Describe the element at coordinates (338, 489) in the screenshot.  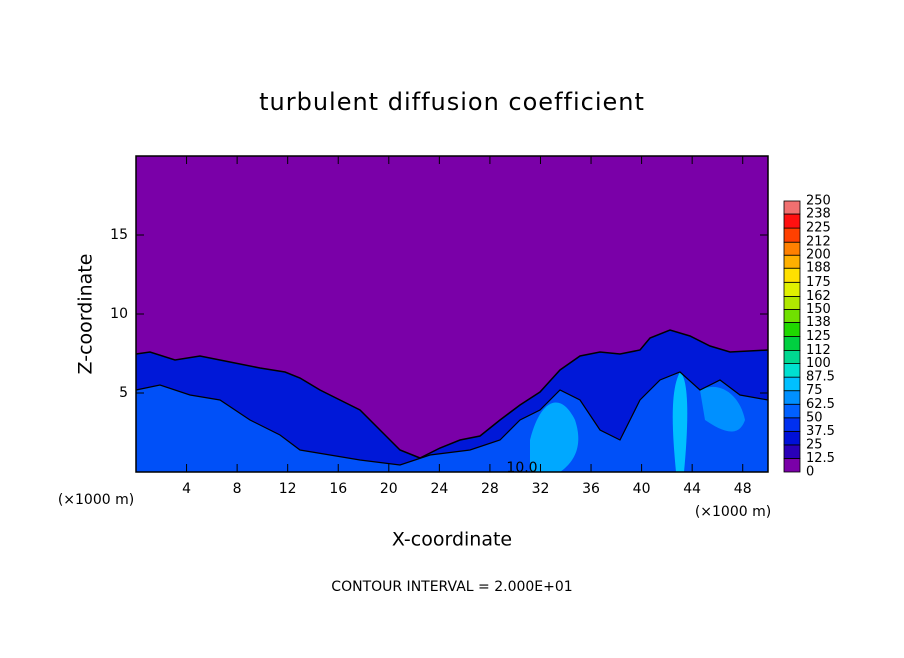
I see `x-tick-label: 16` at that location.